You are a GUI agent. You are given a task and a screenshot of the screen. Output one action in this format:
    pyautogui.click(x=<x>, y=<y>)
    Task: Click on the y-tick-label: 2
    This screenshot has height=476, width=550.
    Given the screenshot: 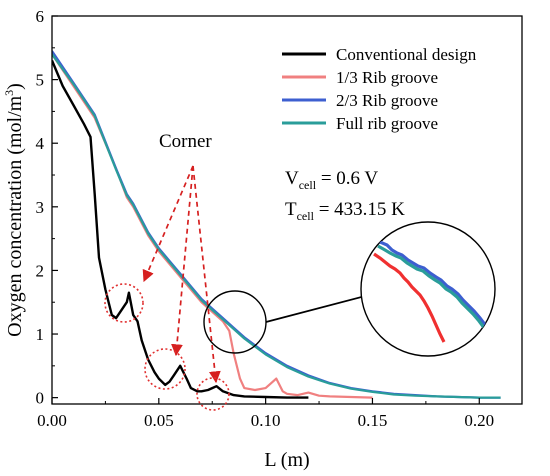 What is the action you would take?
    pyautogui.click(x=40, y=270)
    